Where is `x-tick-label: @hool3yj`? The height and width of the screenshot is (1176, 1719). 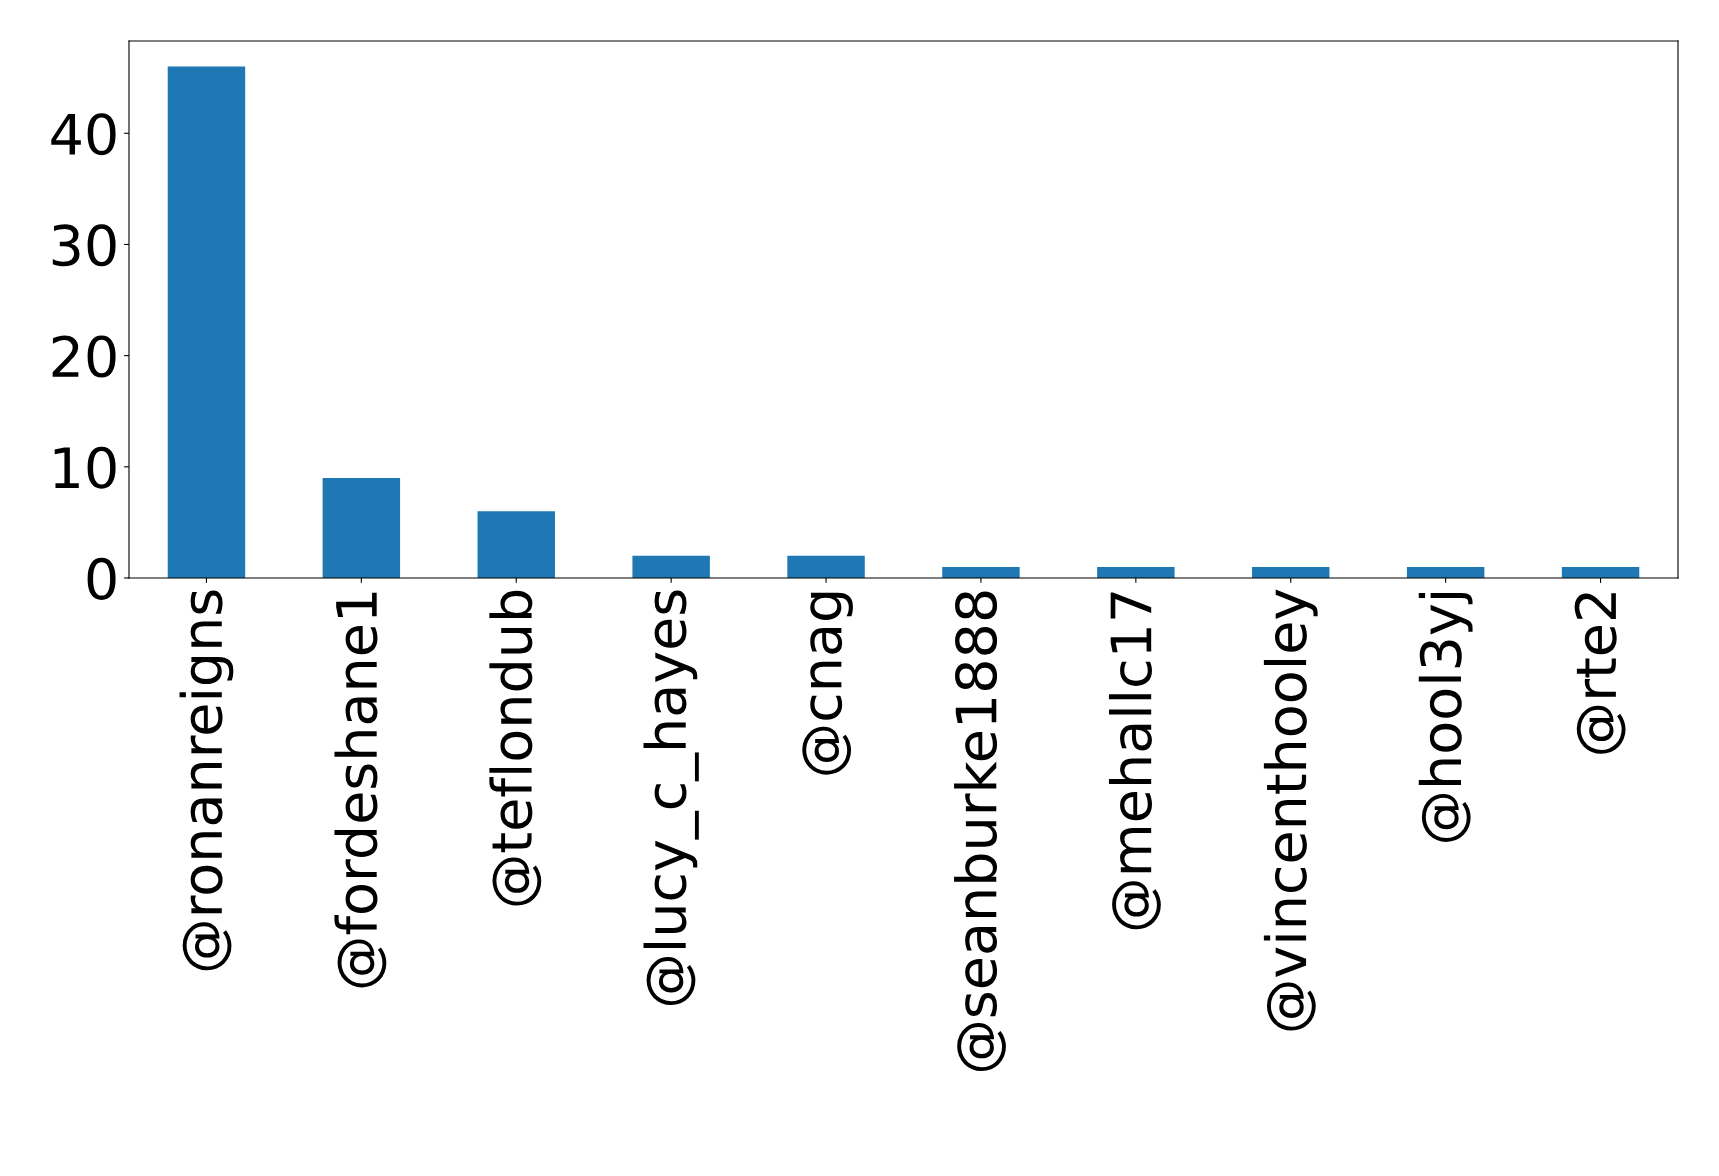 x-tick-label: @hool3yj is located at coordinates (1445, 717).